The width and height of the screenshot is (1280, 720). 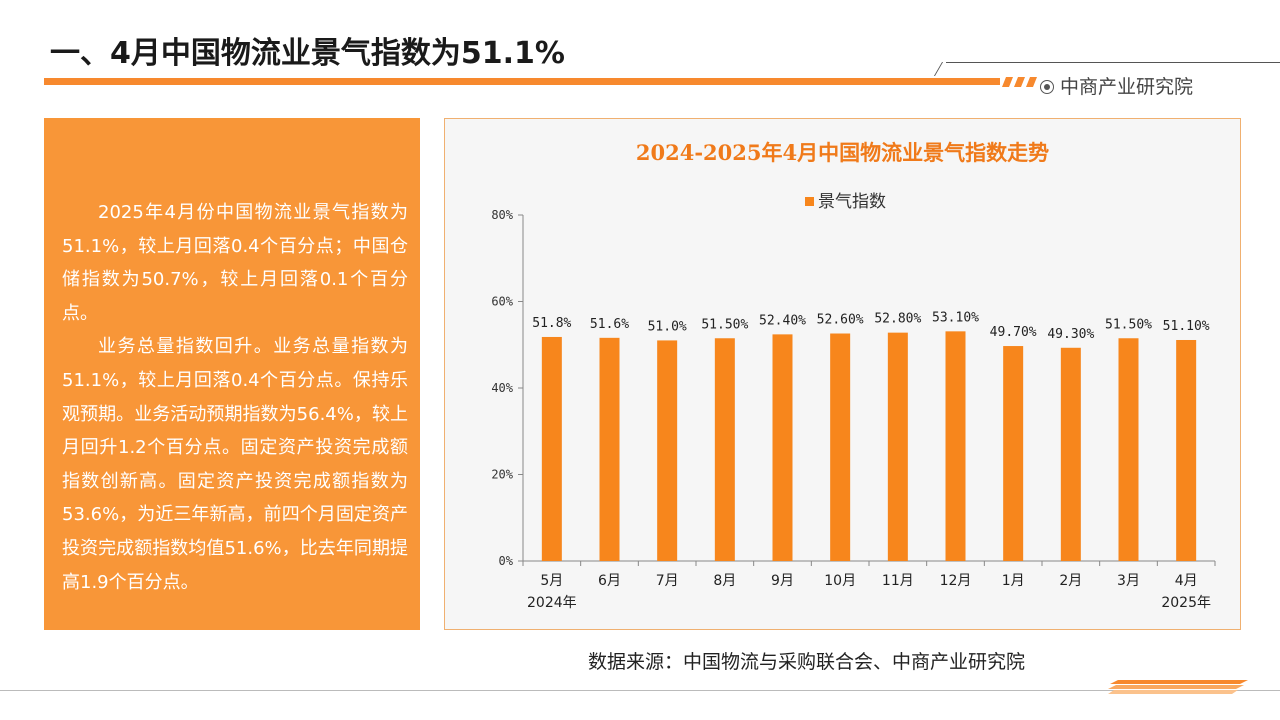 I want to click on data-label: 52.60%, so click(x=840, y=320).